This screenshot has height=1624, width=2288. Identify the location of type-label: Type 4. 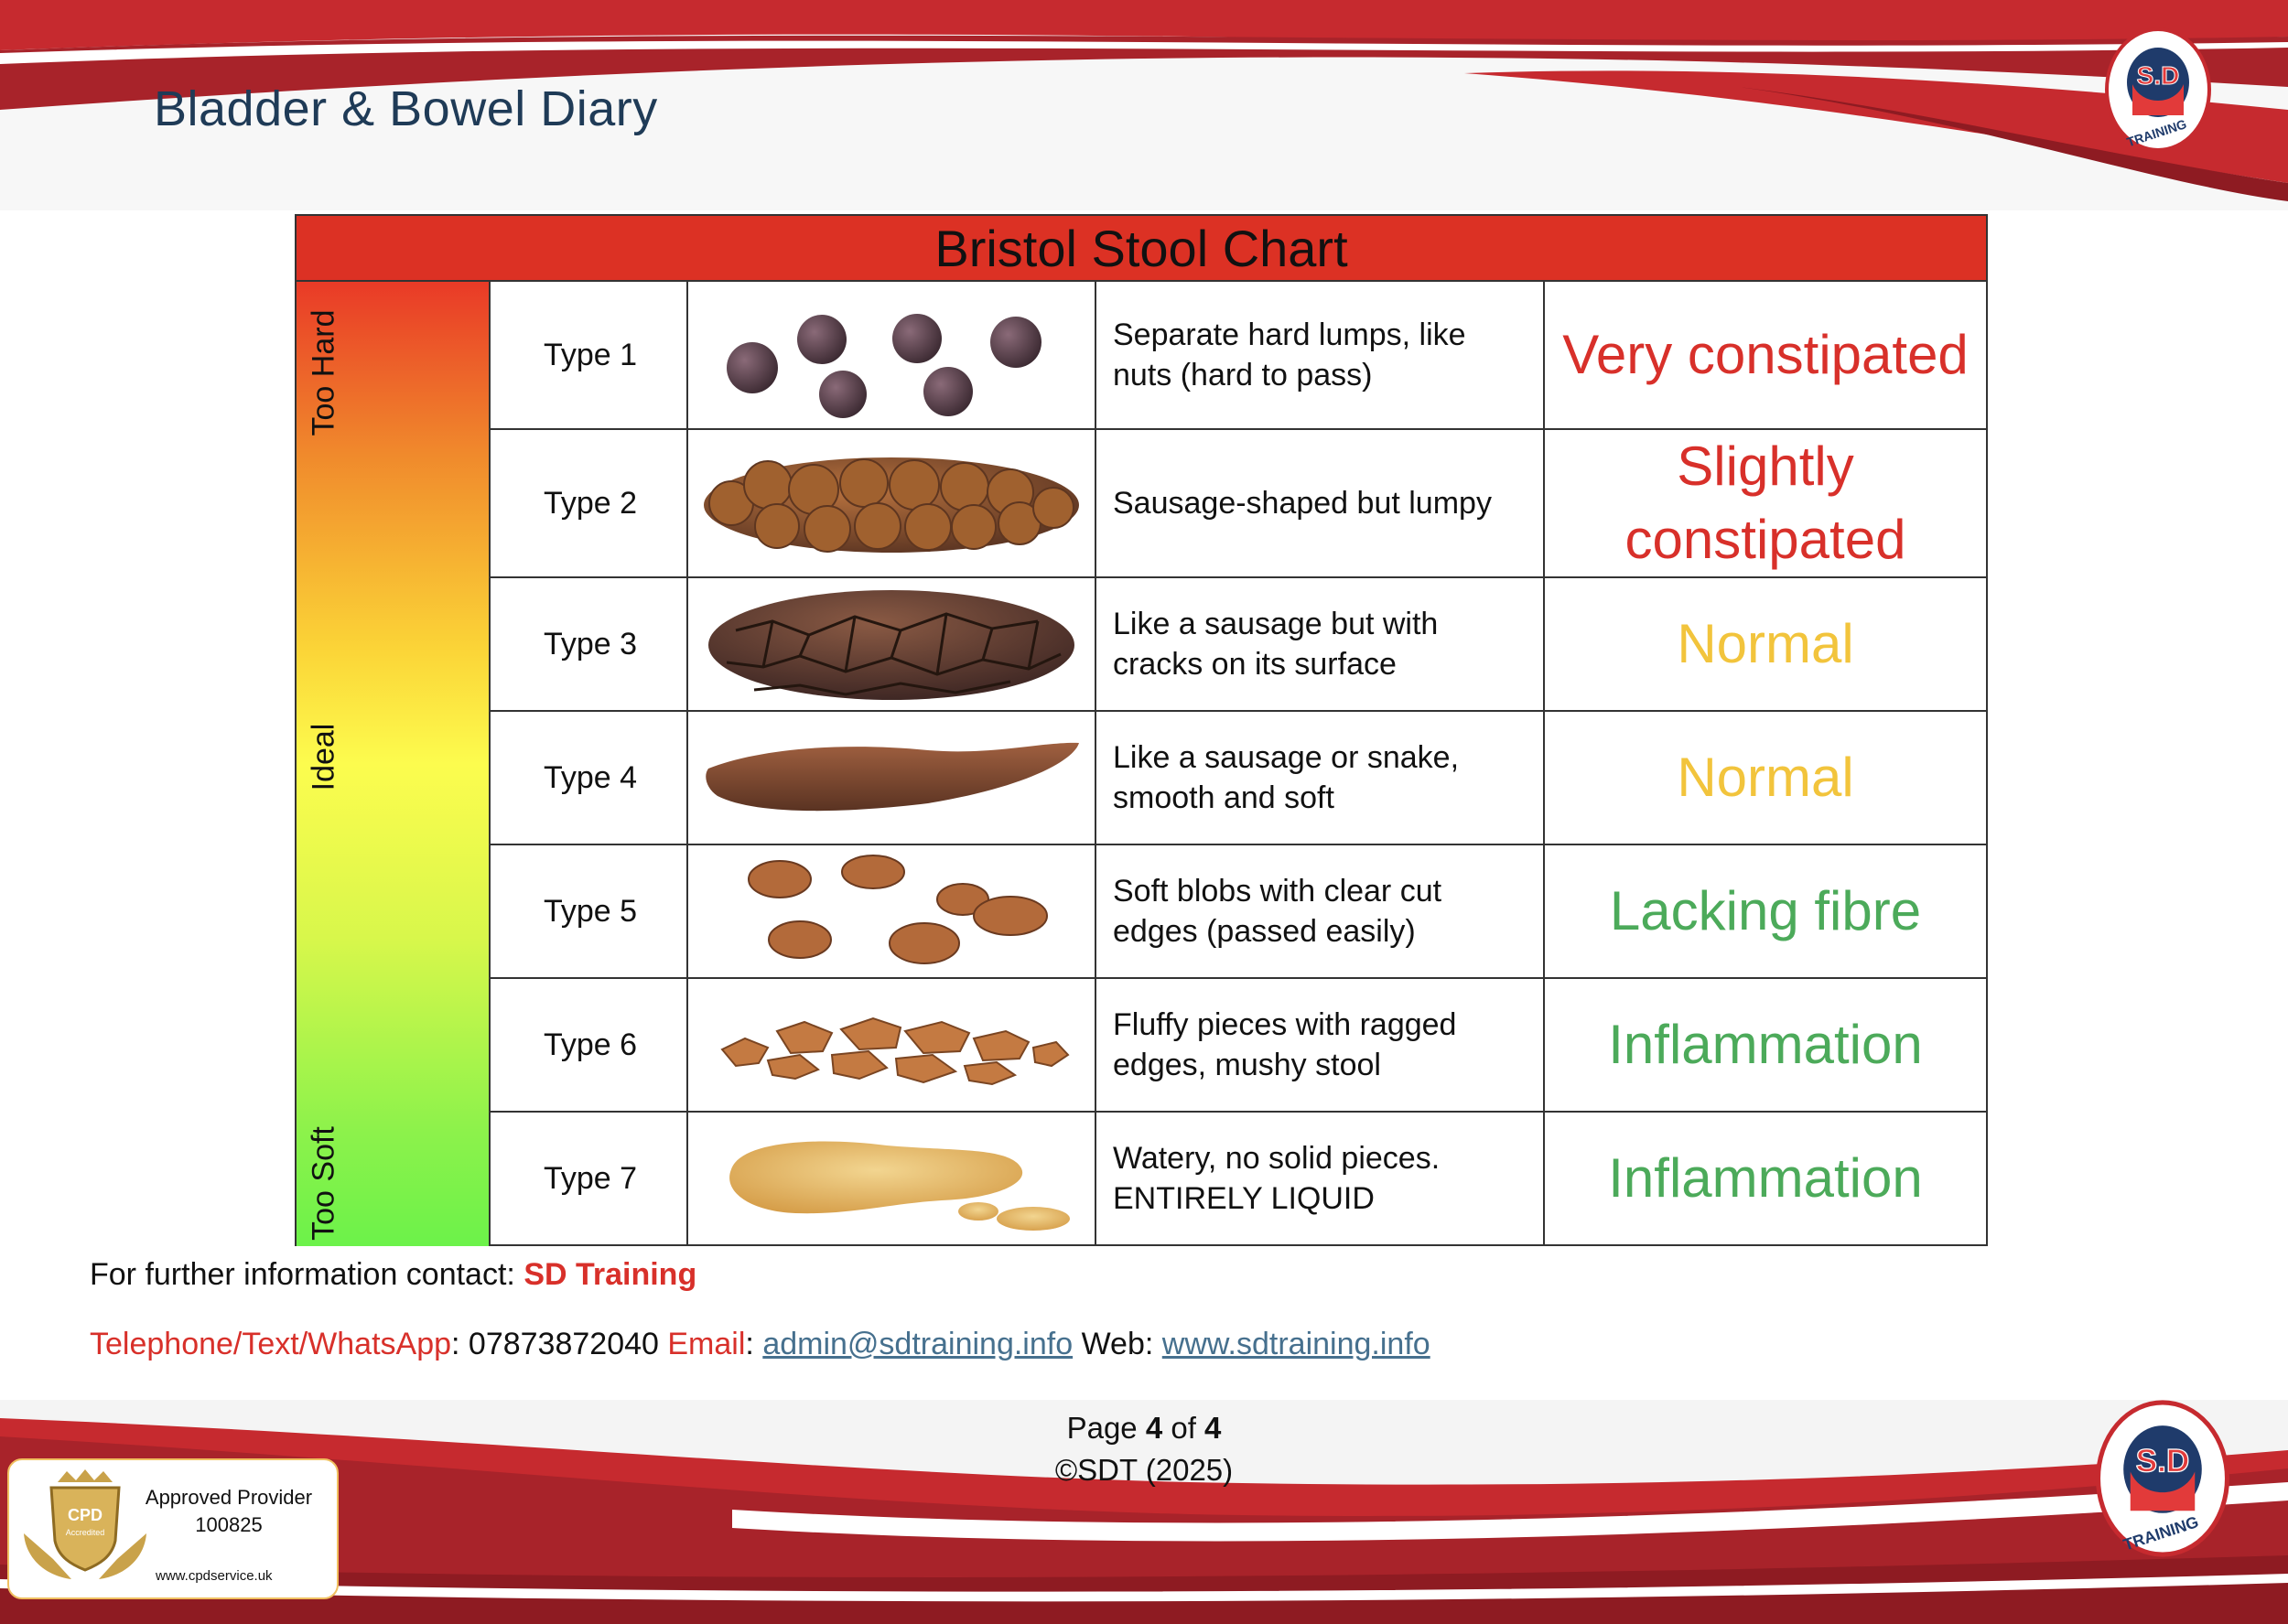
(587, 778).